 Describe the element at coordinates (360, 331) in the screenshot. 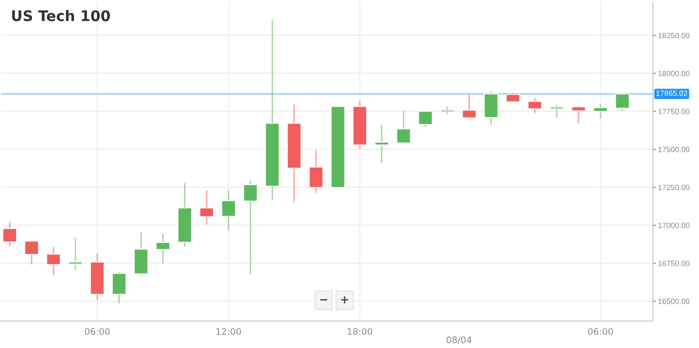

I see `x-tick-label: 18:00` at that location.